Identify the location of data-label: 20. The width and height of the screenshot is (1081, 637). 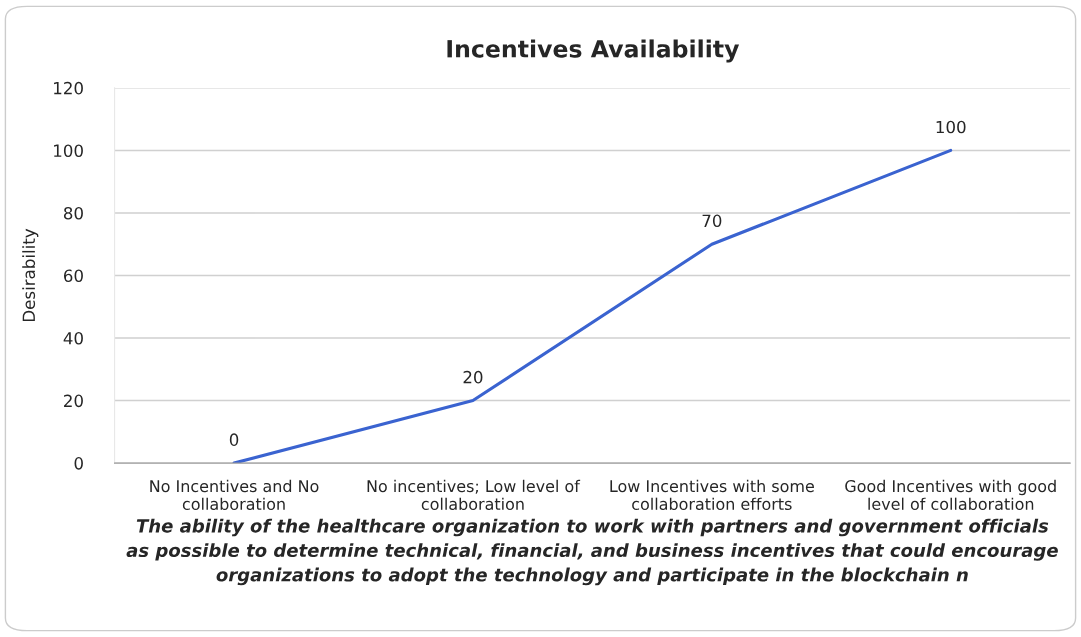
(473, 377).